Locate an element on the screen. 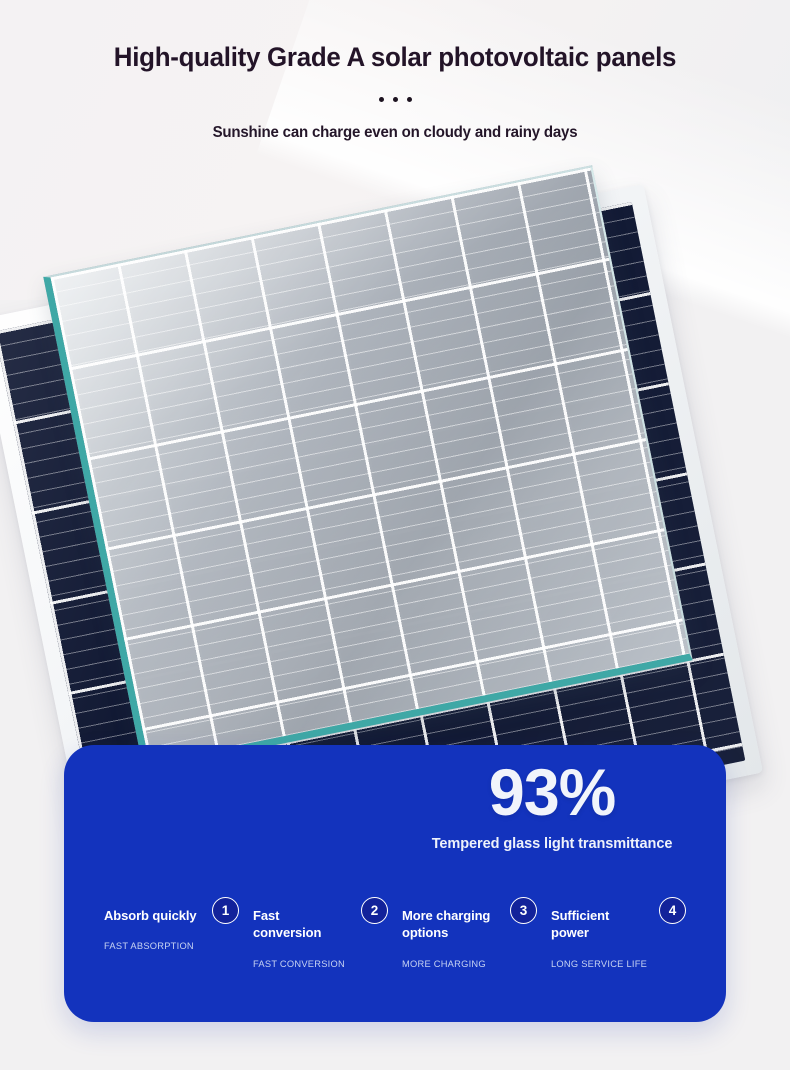 The image size is (790, 1070). feature-caption: FAST CONVERSION is located at coordinates (299, 964).